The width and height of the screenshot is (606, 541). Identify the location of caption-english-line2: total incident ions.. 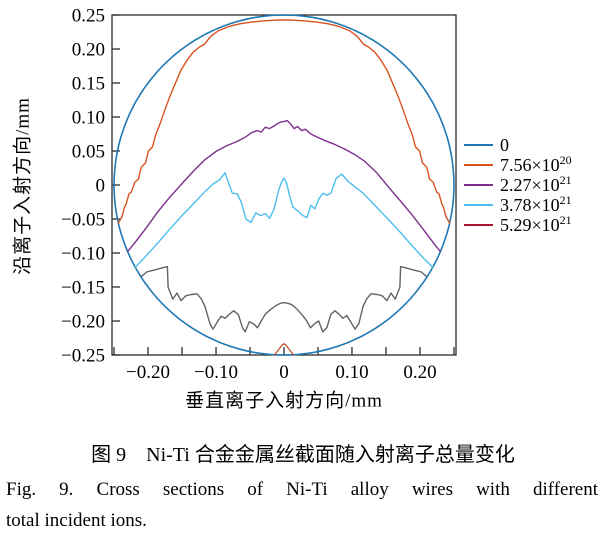
(76, 520).